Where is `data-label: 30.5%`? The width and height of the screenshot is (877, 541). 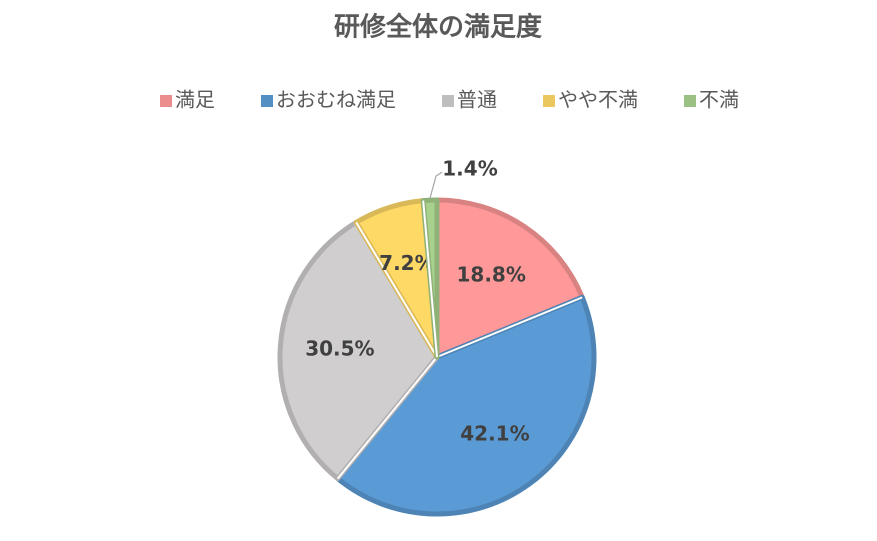
data-label: 30.5% is located at coordinates (339, 348).